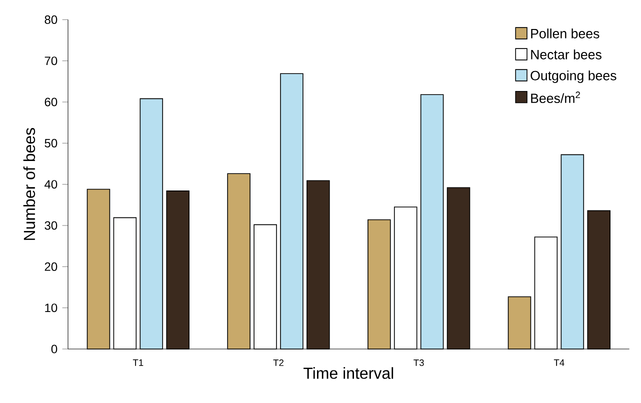 This screenshot has width=641, height=403. I want to click on y-tick-label: 0, so click(54, 349).